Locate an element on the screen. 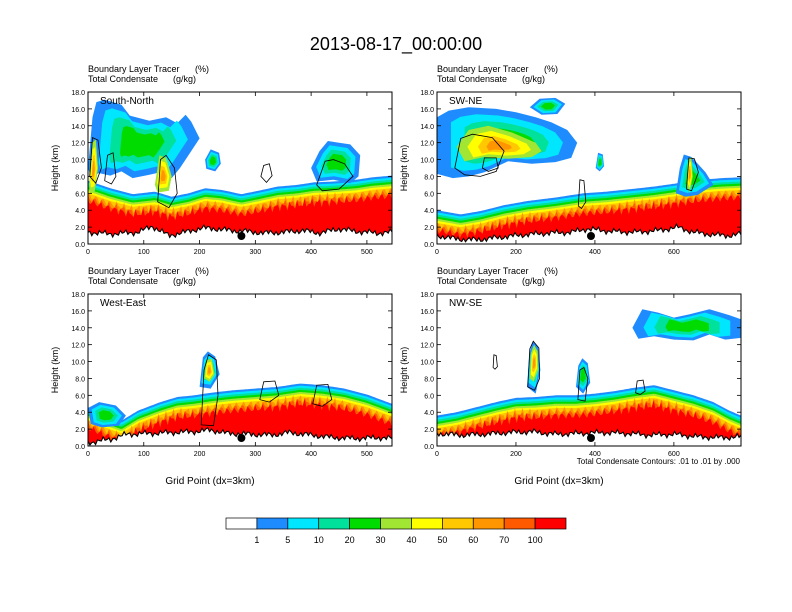 Image resolution: width=792 pixels, height=612 pixels. colorbar-label: 20 is located at coordinates (350, 540).